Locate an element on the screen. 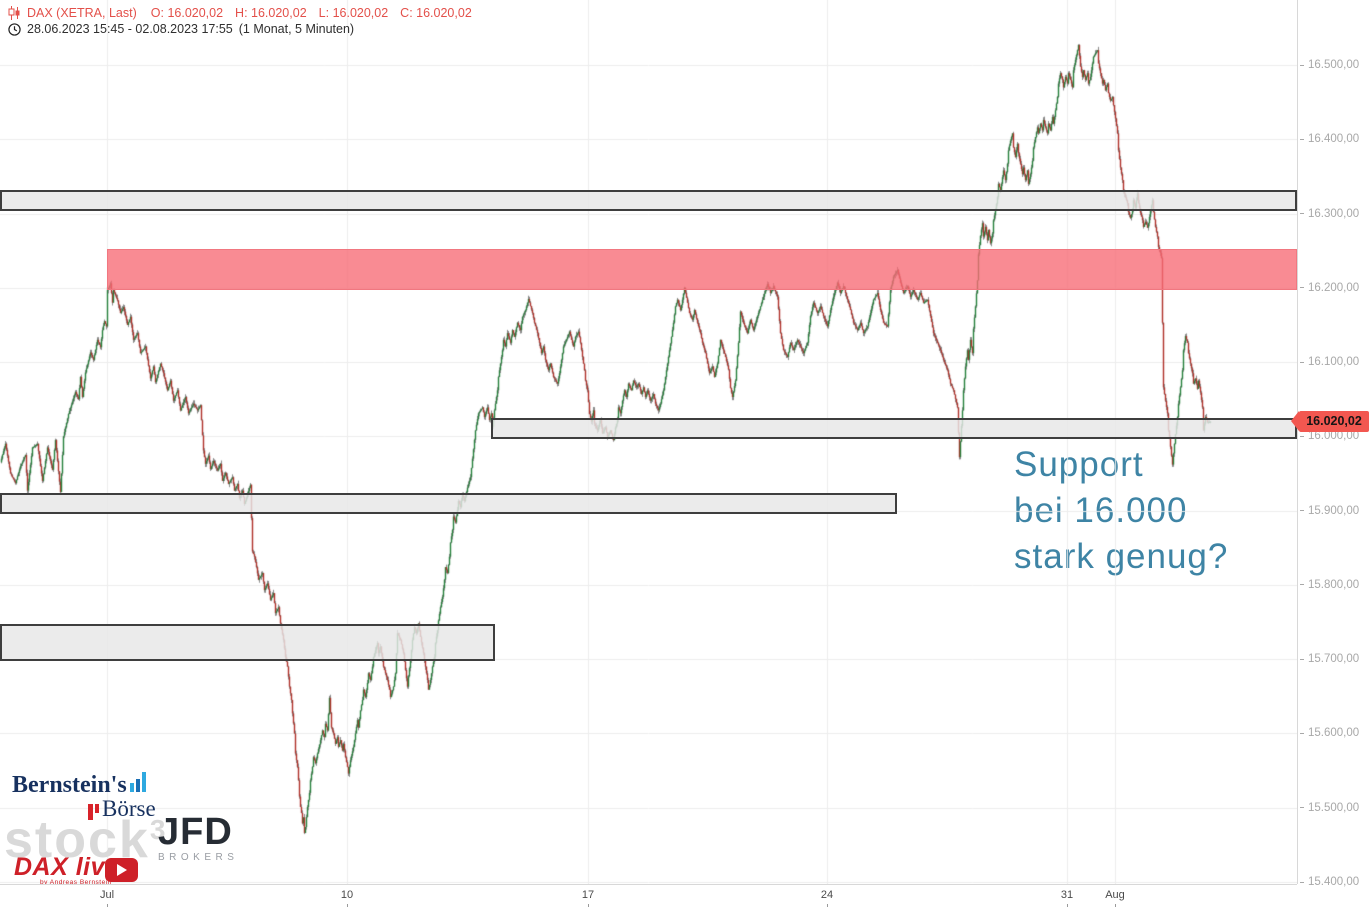 Image resolution: width=1369 pixels, height=907 pixels. time-axis-label: Jul is located at coordinates (107, 895).